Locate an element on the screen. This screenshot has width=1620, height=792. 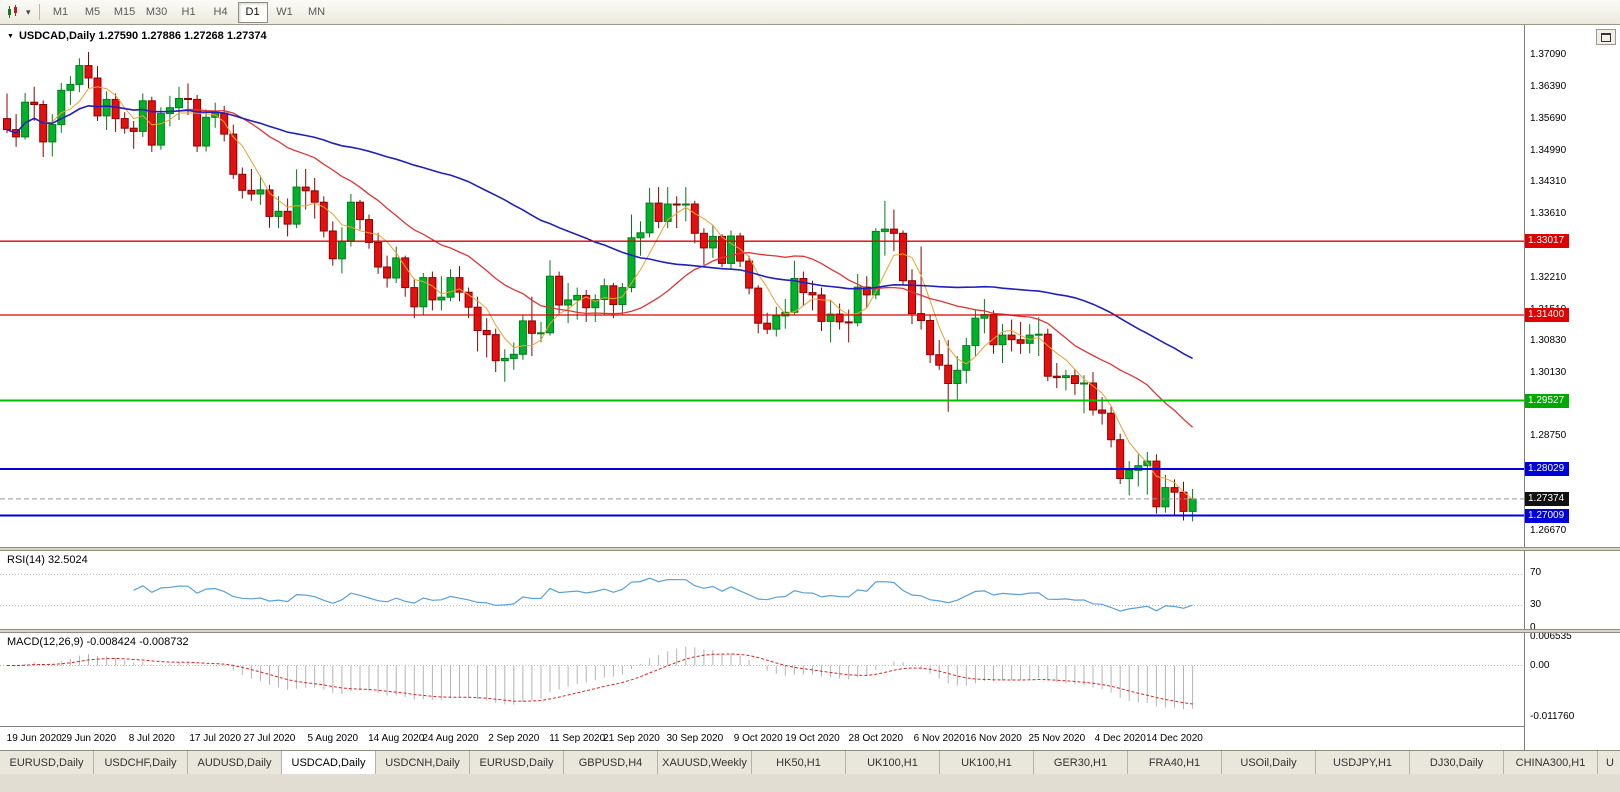
chart-tab-usdjpy-h1: USDJPY,H1 is located at coordinates (1363, 762).